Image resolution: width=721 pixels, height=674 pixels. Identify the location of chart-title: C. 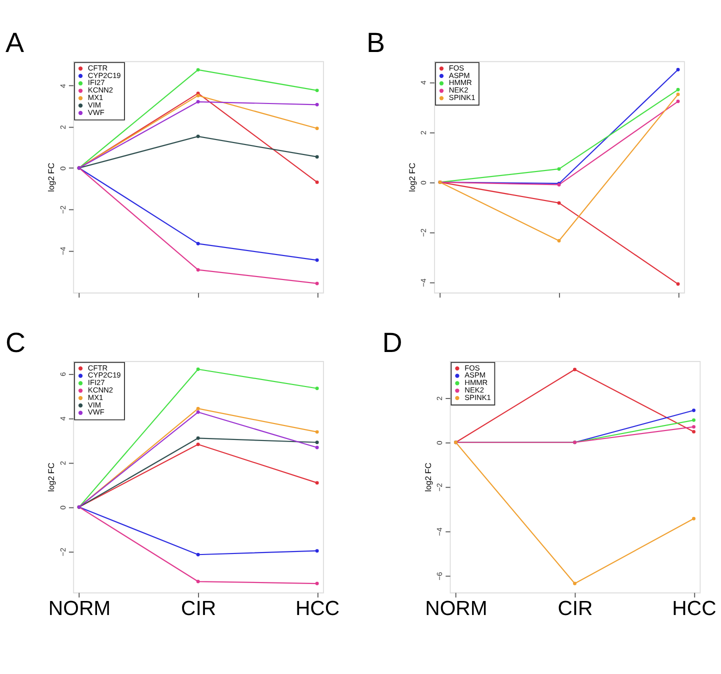
(16, 342).